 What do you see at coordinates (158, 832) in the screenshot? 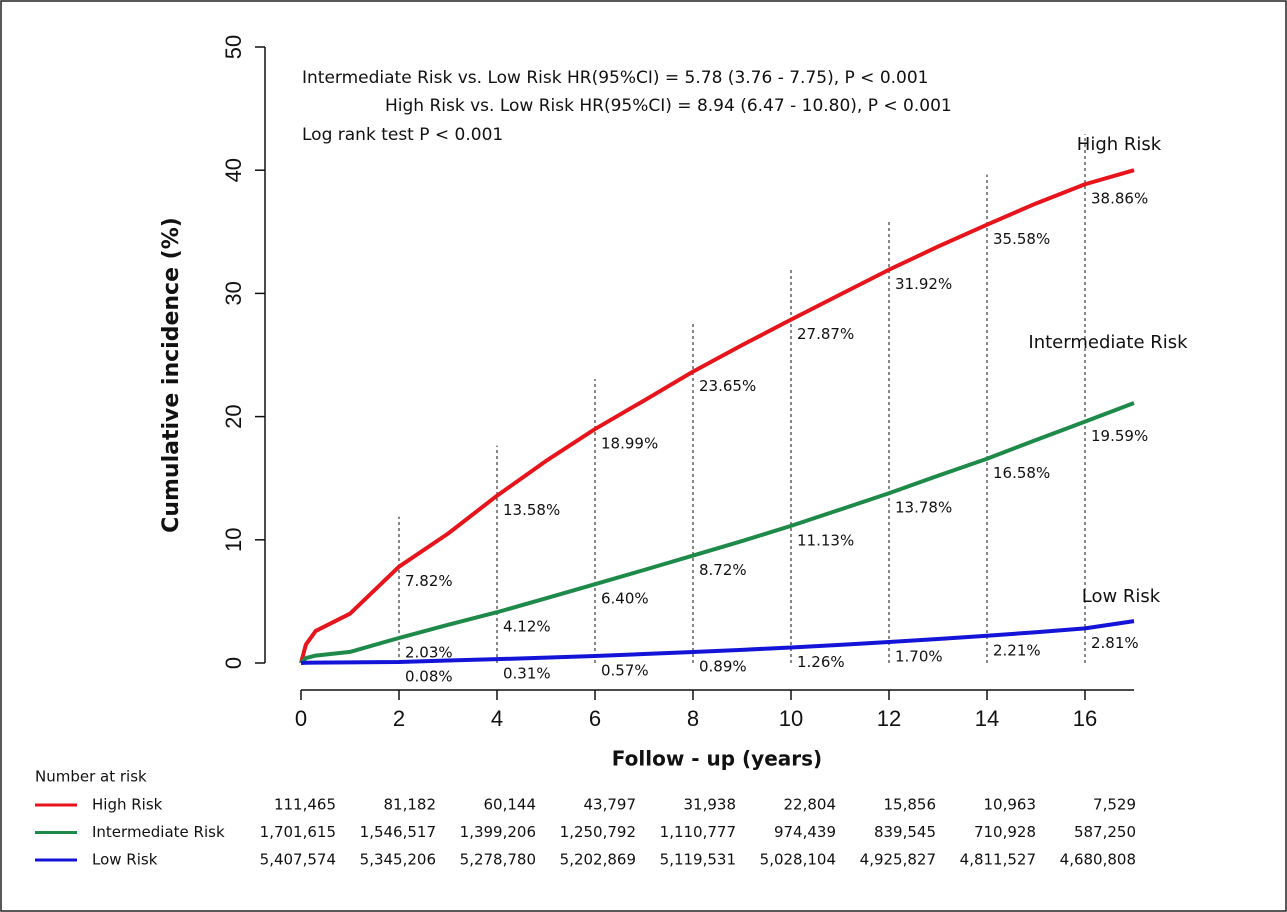
I see `legend-label: Intermediate Risk` at bounding box center [158, 832].